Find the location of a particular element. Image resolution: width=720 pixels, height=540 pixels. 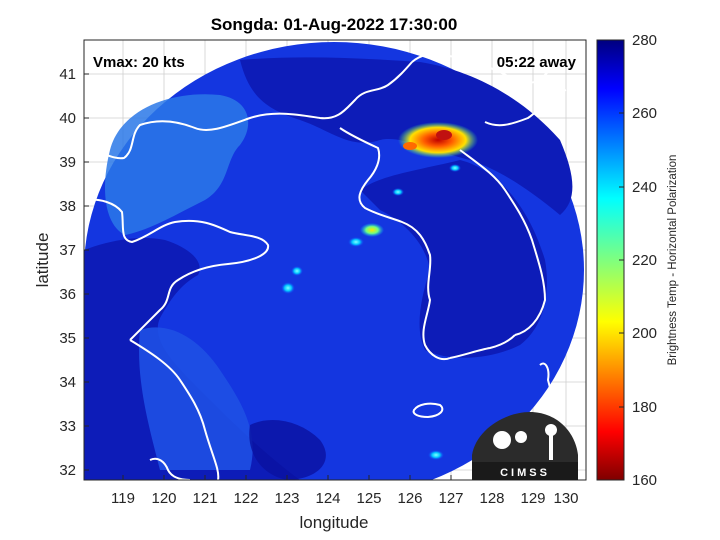

colorbar-tick-label: 160 is located at coordinates (644, 480).